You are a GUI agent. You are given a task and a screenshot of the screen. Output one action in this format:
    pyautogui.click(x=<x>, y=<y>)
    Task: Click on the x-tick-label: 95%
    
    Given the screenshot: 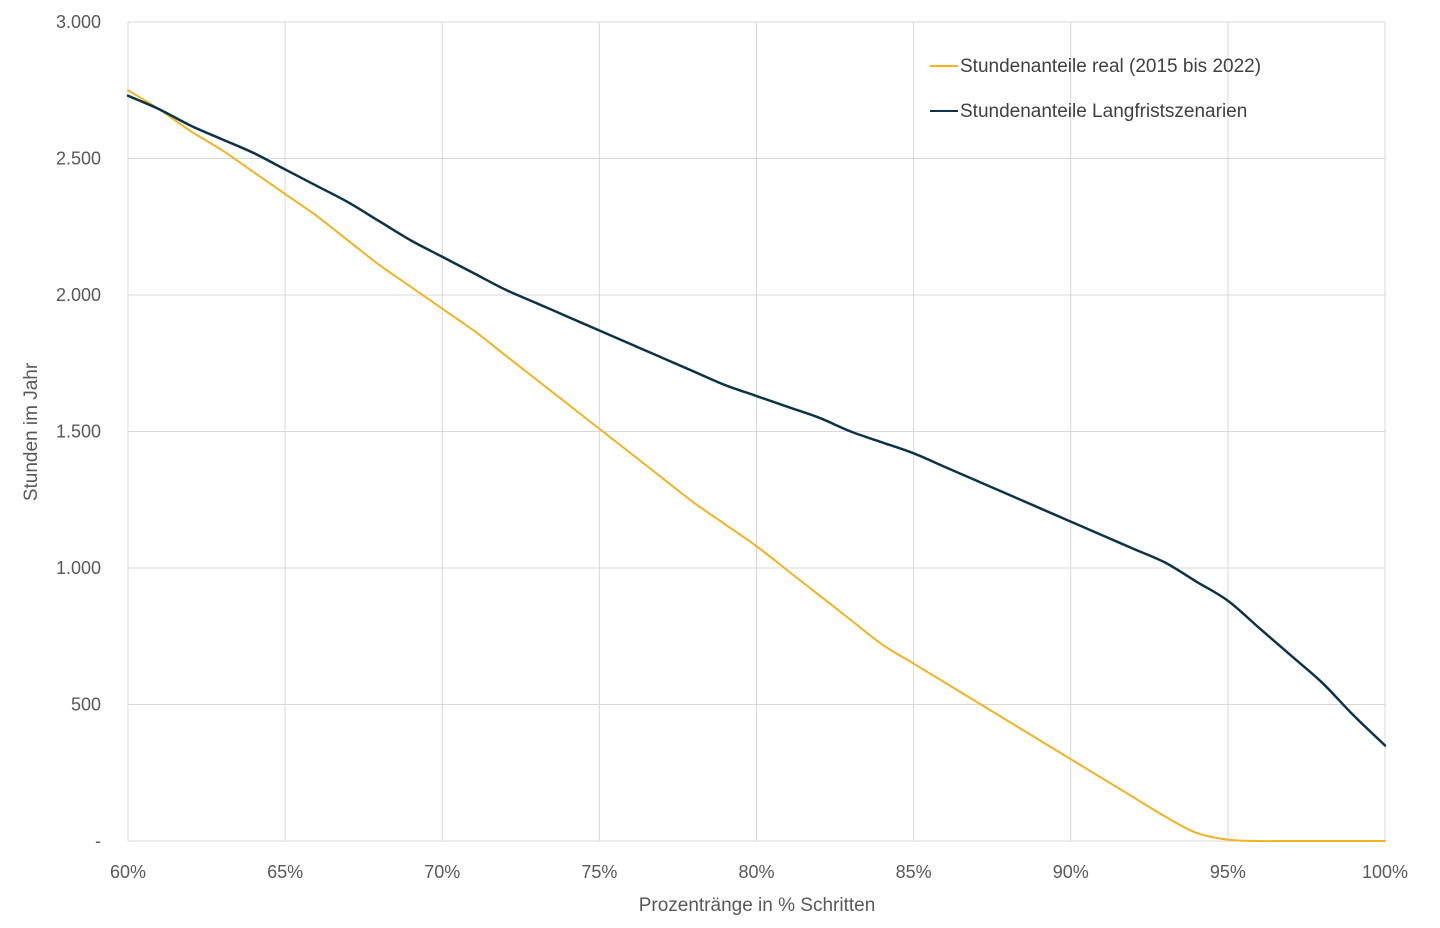 What is the action you would take?
    pyautogui.click(x=1228, y=872)
    